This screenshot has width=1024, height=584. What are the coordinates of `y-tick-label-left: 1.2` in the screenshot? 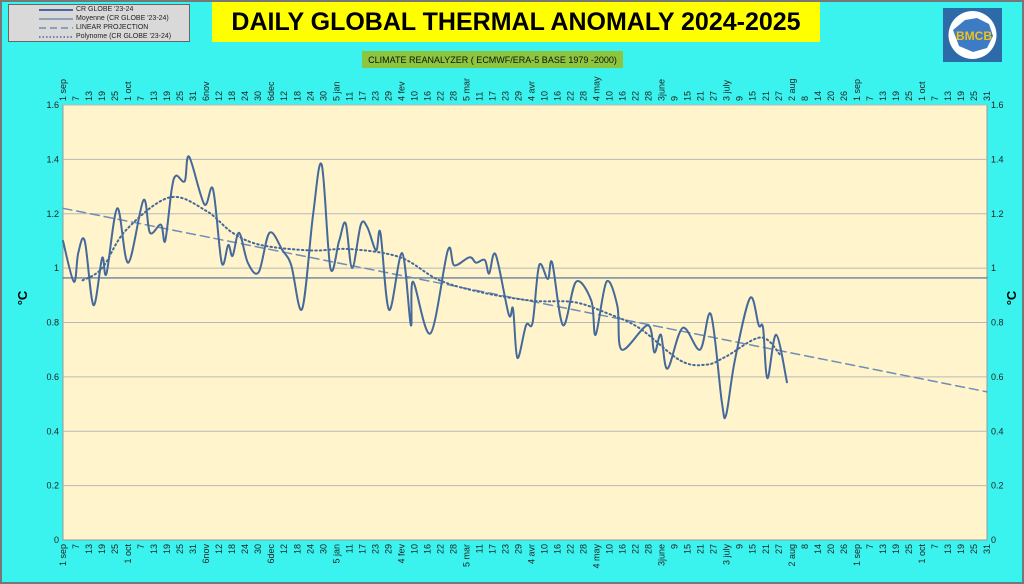 It's located at (52, 214).